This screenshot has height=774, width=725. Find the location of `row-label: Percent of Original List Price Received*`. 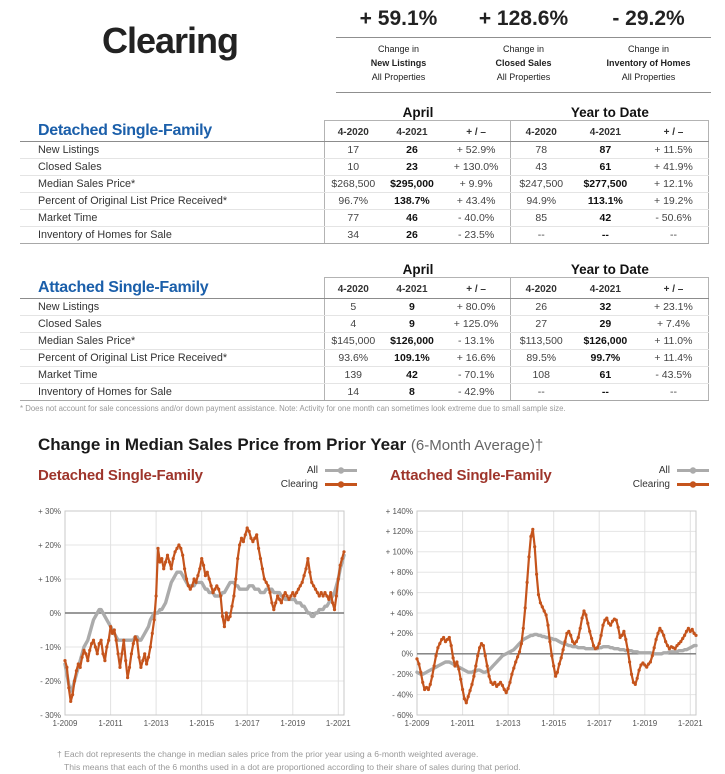

row-label: Percent of Original List Price Received* is located at coordinates (133, 200).